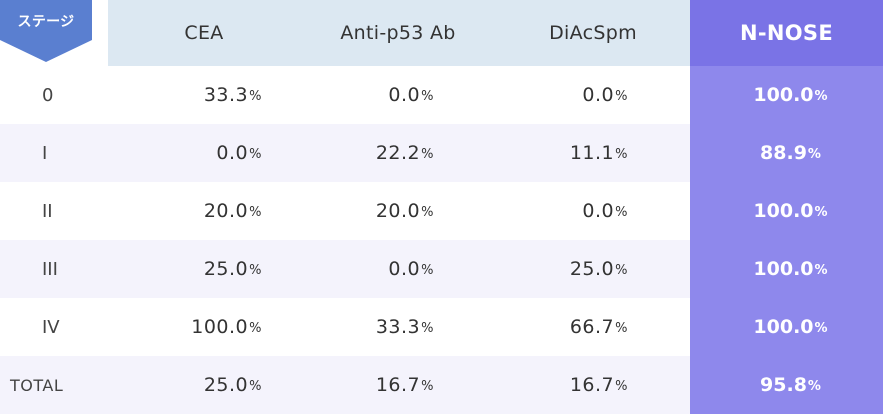 This screenshot has width=883, height=414. I want to click on table-row: II 20.0% 20.0% 0.0% 100.0%, so click(441, 211).